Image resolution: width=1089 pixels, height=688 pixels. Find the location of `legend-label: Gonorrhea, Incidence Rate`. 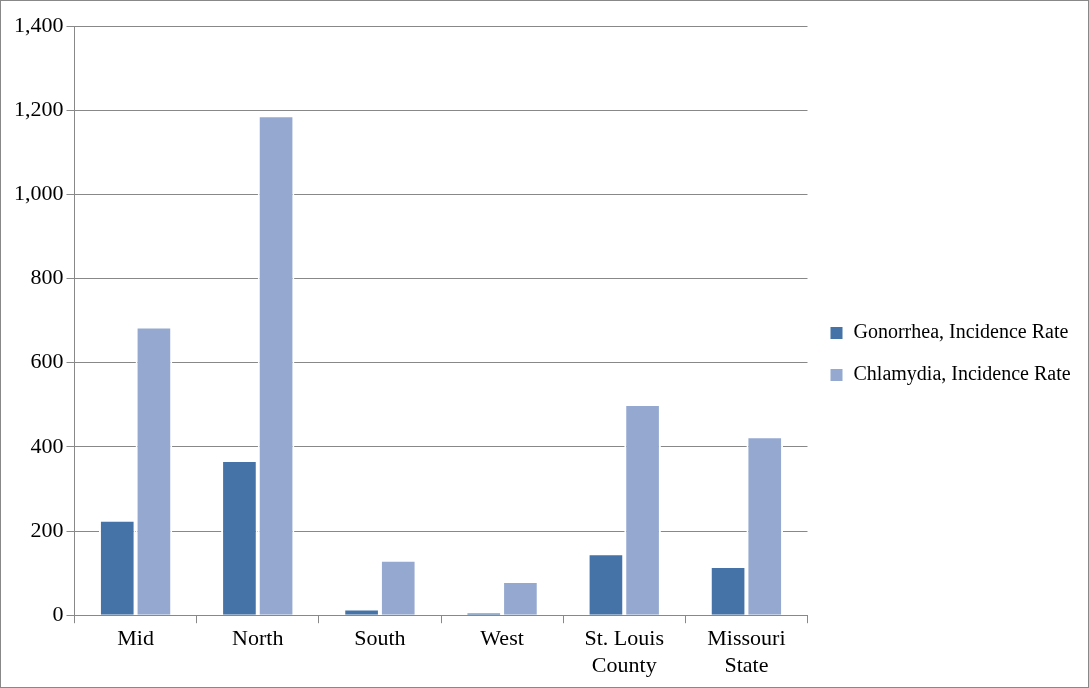

legend-label: Gonorrhea, Incidence Rate is located at coordinates (961, 331).